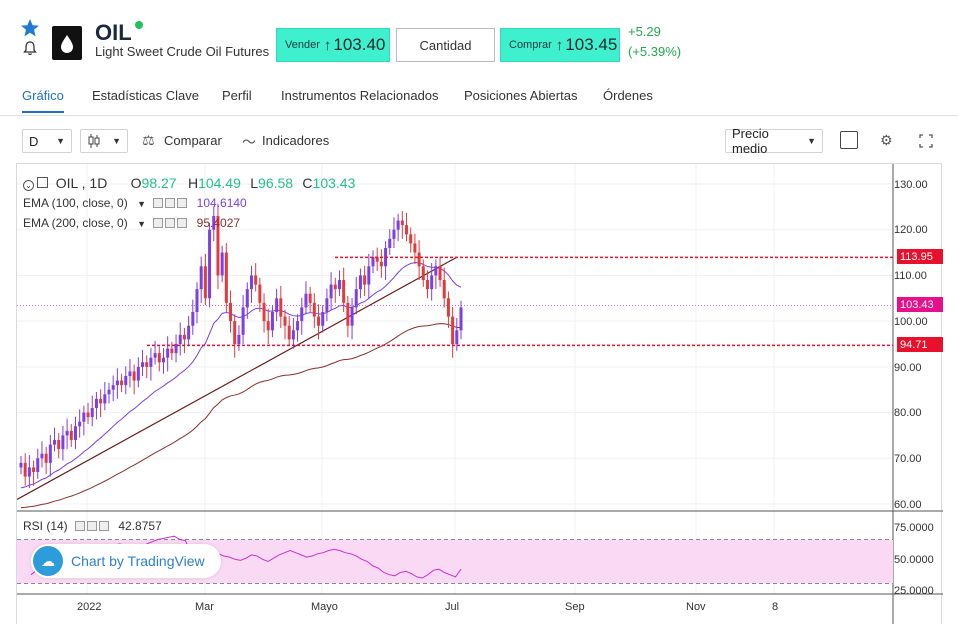  What do you see at coordinates (908, 413) in the screenshot?
I see `price-tick: 80.00` at bounding box center [908, 413].